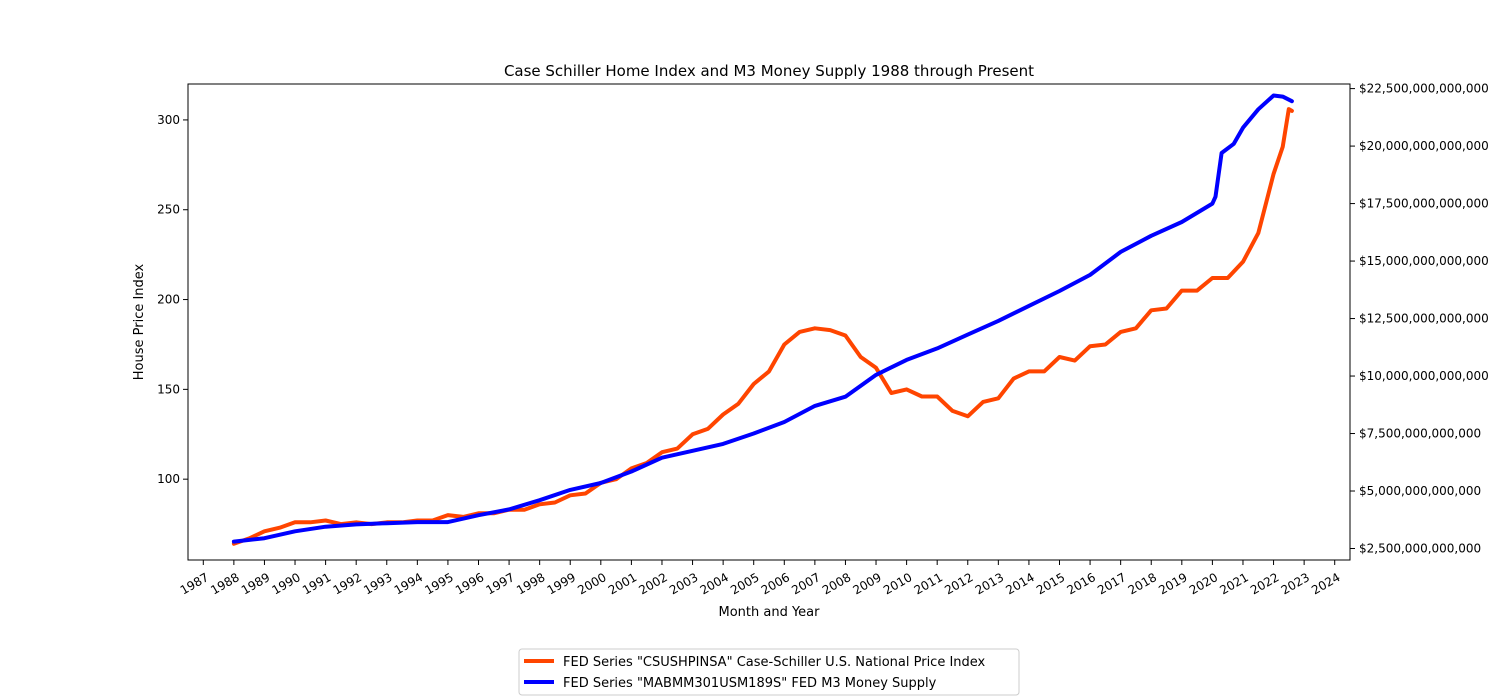  I want to click on y-tick-label-right: $20,000,000,000,000, so click(1424, 146).